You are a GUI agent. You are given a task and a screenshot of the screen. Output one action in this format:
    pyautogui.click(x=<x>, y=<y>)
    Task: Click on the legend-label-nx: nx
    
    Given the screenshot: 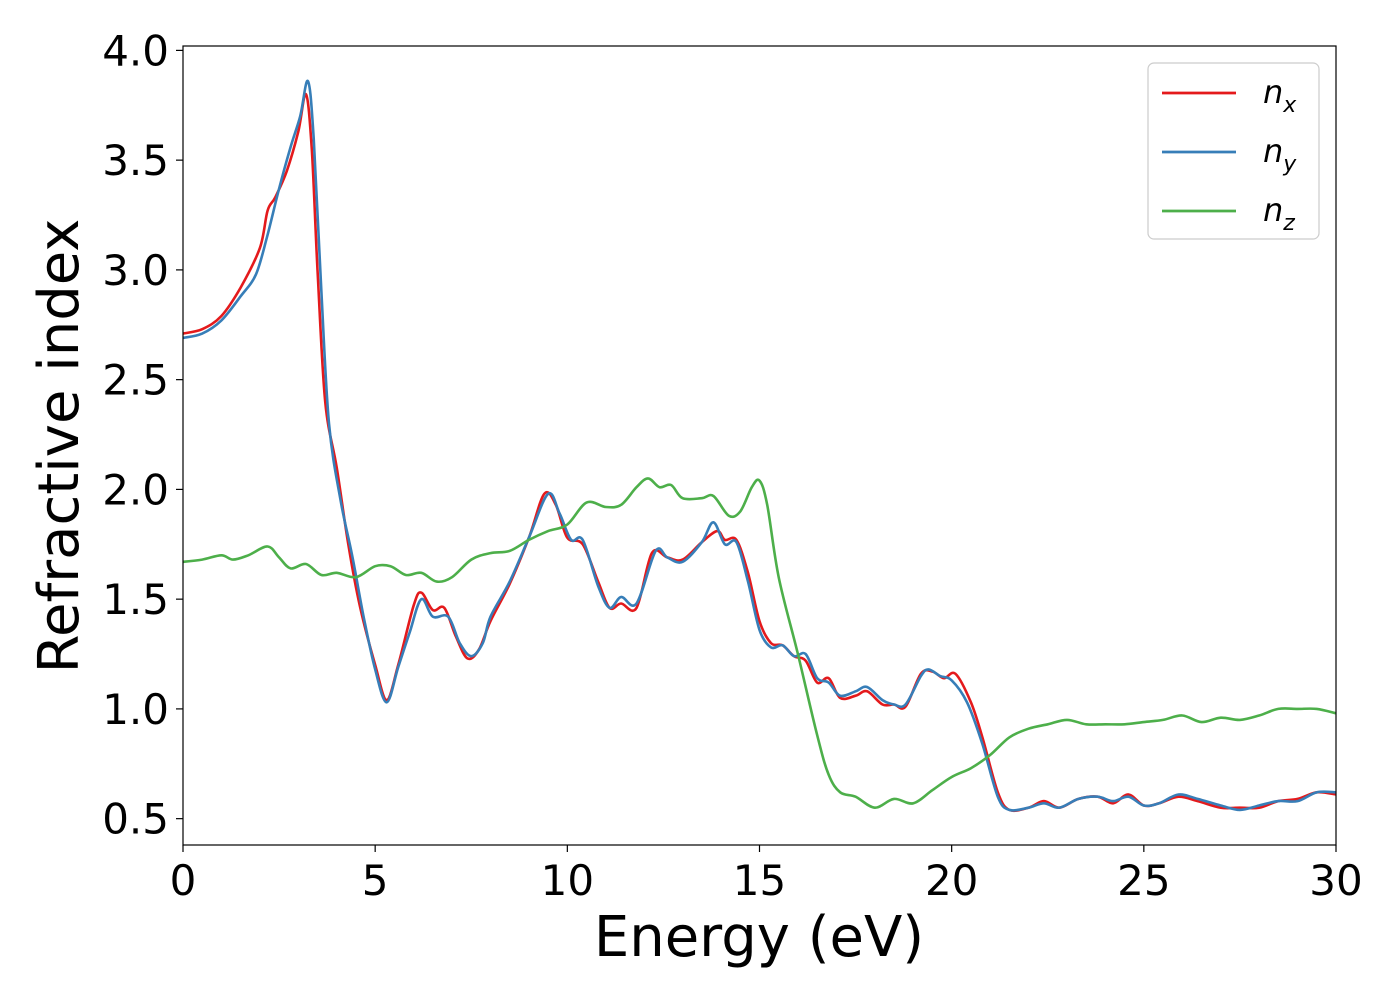 What is the action you would take?
    pyautogui.click(x=1280, y=95)
    